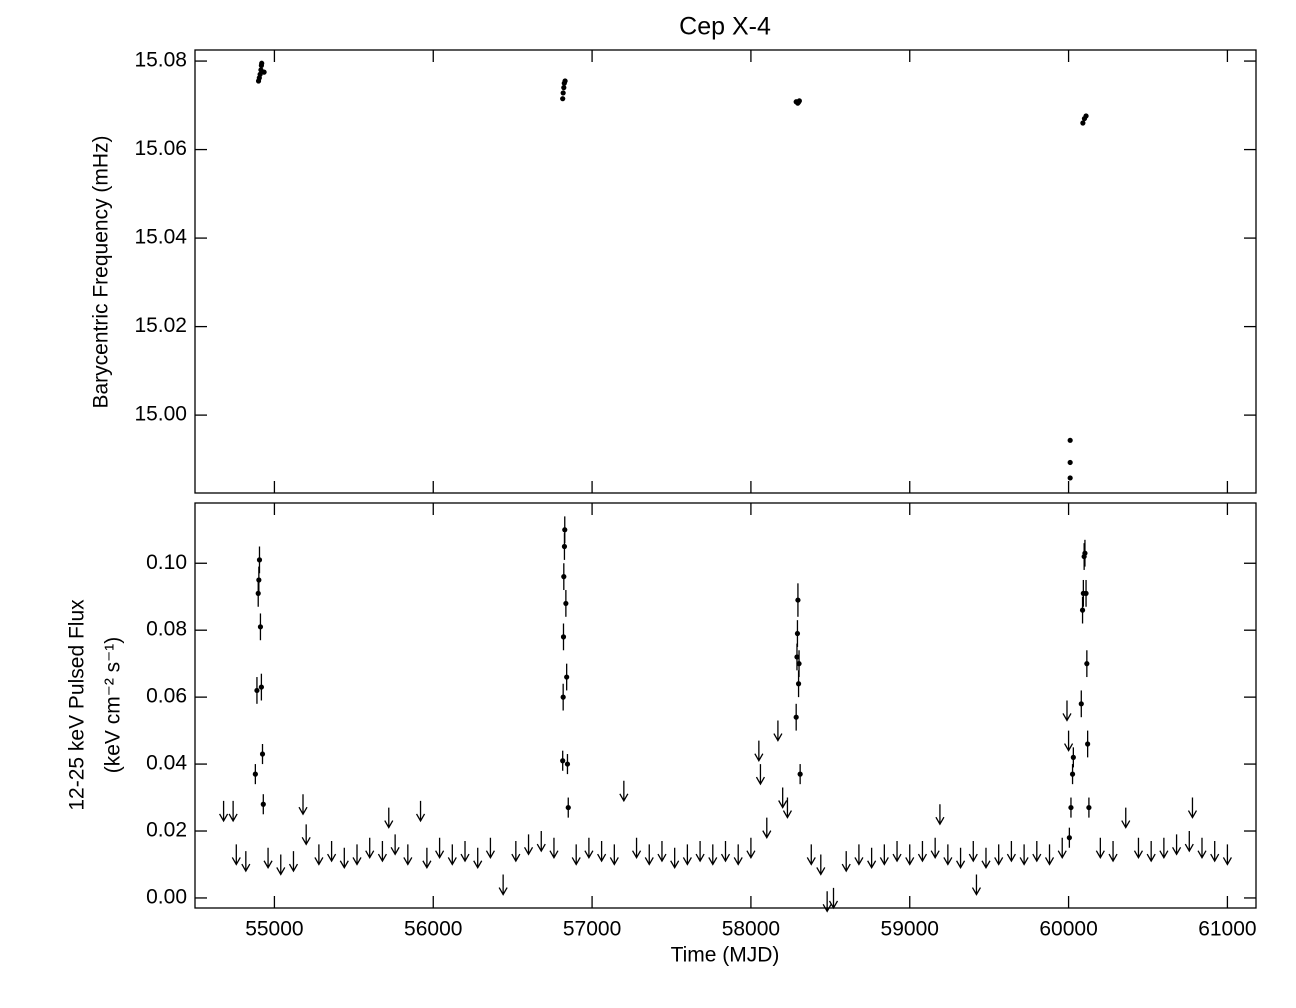  What do you see at coordinates (101, 271) in the screenshot?
I see `y-axis-label: Barycentric Frequency (mHz)` at bounding box center [101, 271].